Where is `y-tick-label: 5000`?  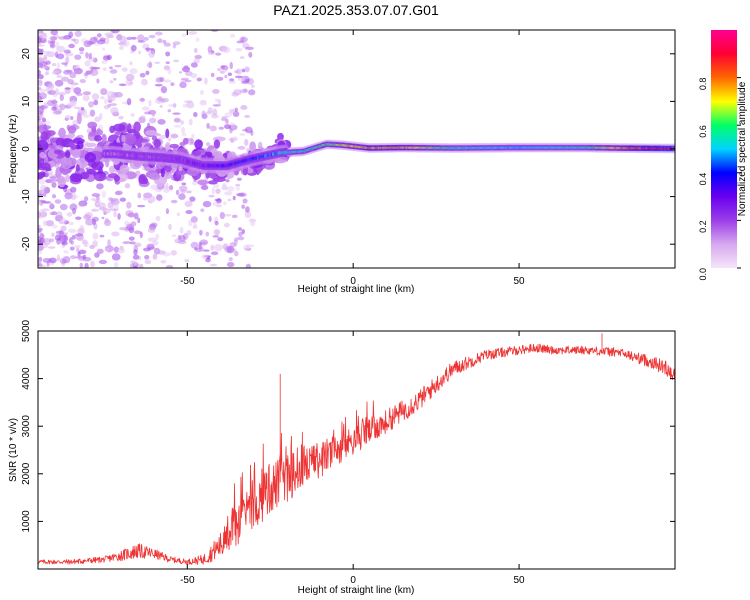 y-tick-label: 5000 is located at coordinates (26, 330).